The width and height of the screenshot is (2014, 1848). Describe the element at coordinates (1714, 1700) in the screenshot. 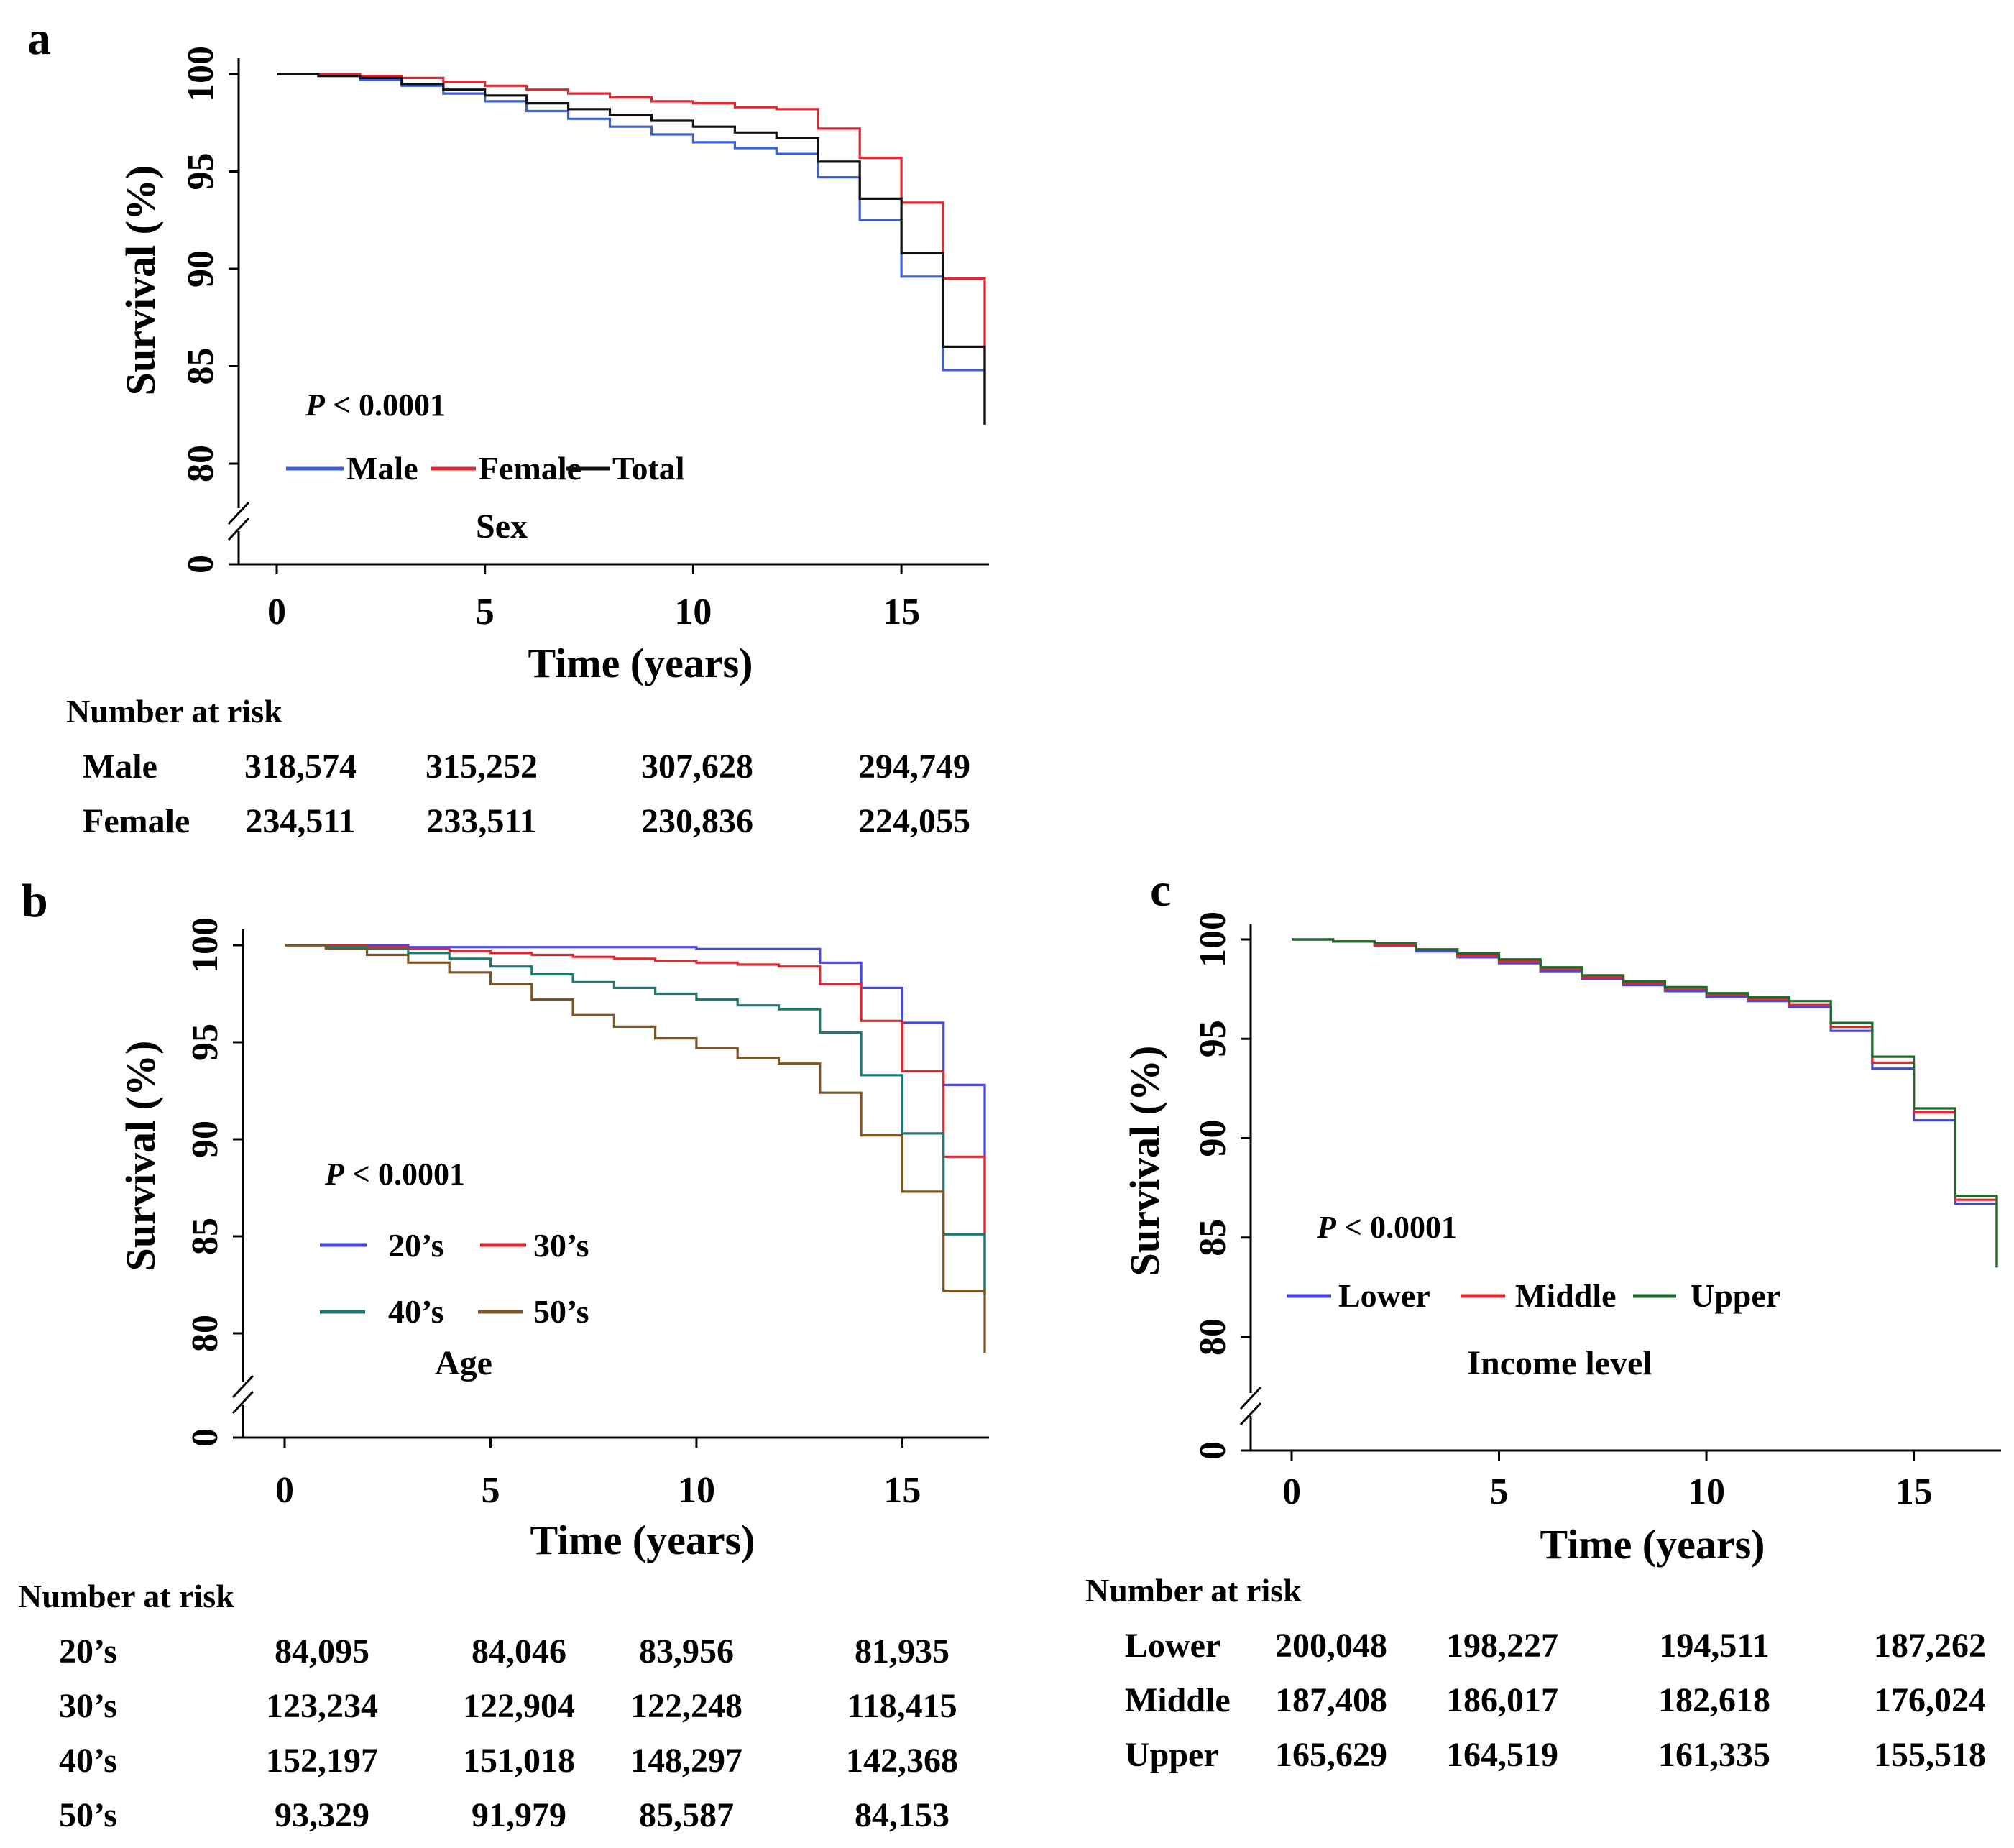

I see `risk-cell-value: 182,618` at that location.